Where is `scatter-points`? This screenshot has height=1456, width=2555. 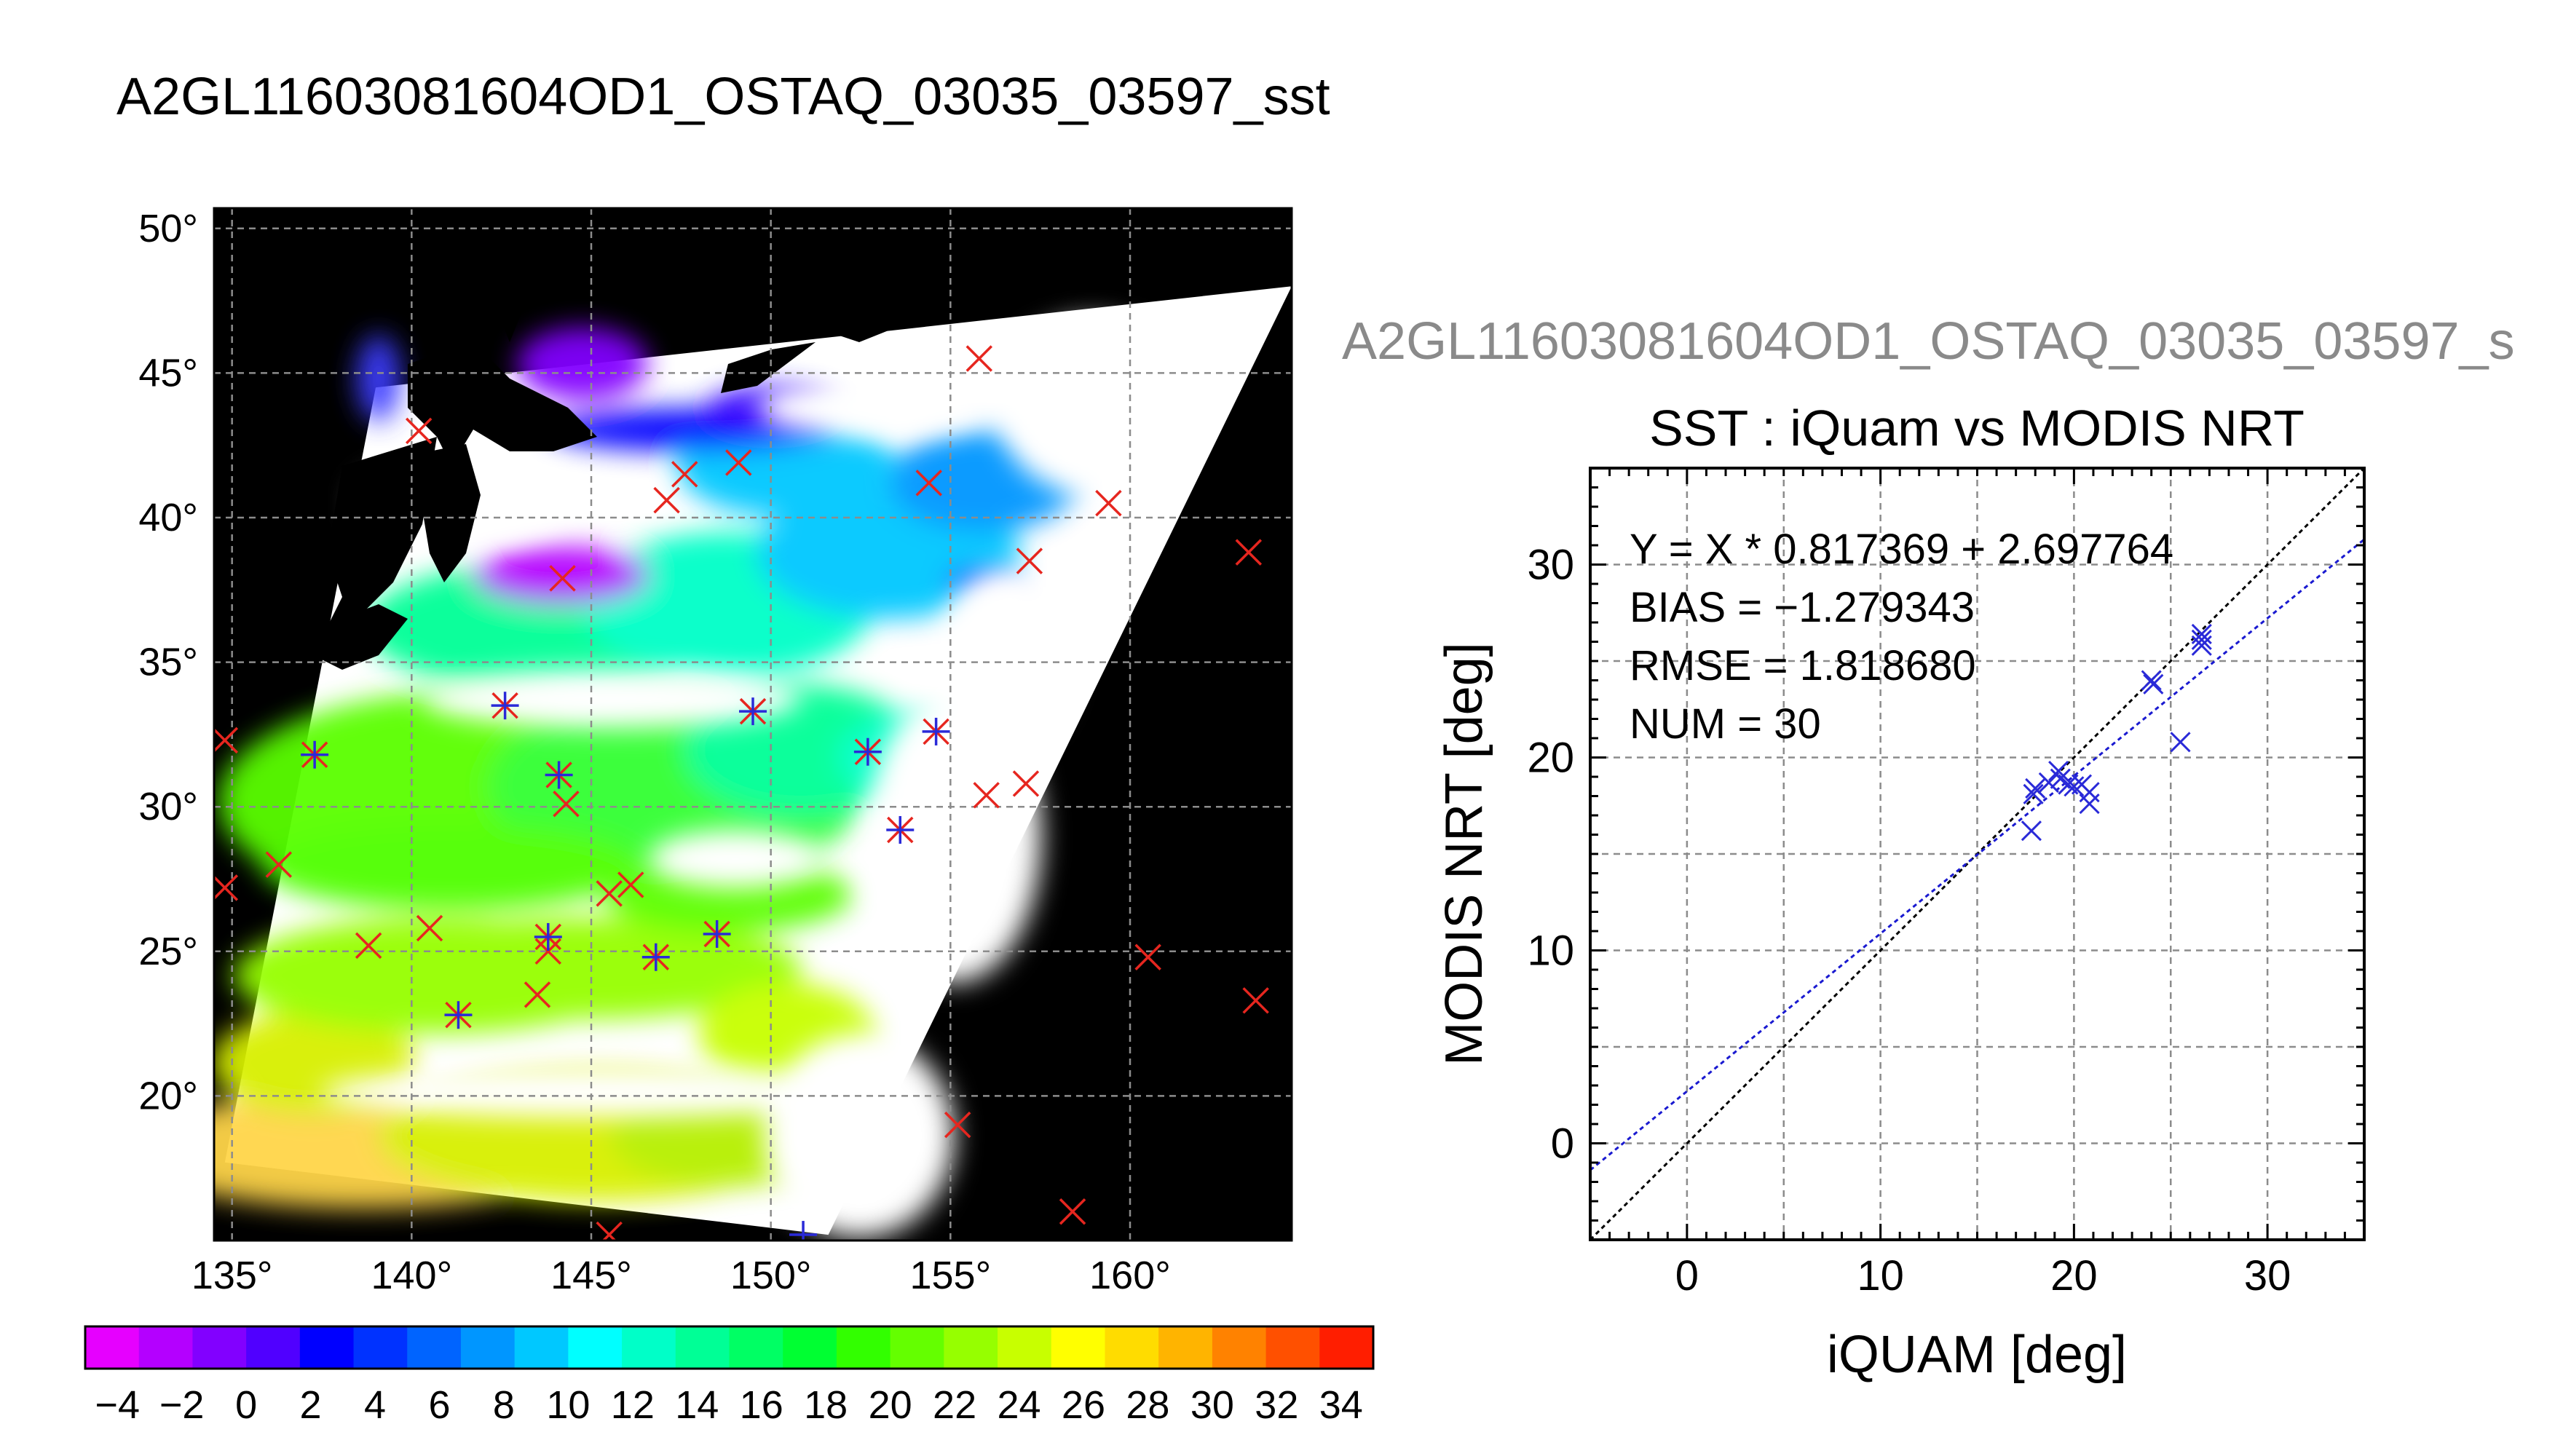 scatter-points is located at coordinates (2116, 732).